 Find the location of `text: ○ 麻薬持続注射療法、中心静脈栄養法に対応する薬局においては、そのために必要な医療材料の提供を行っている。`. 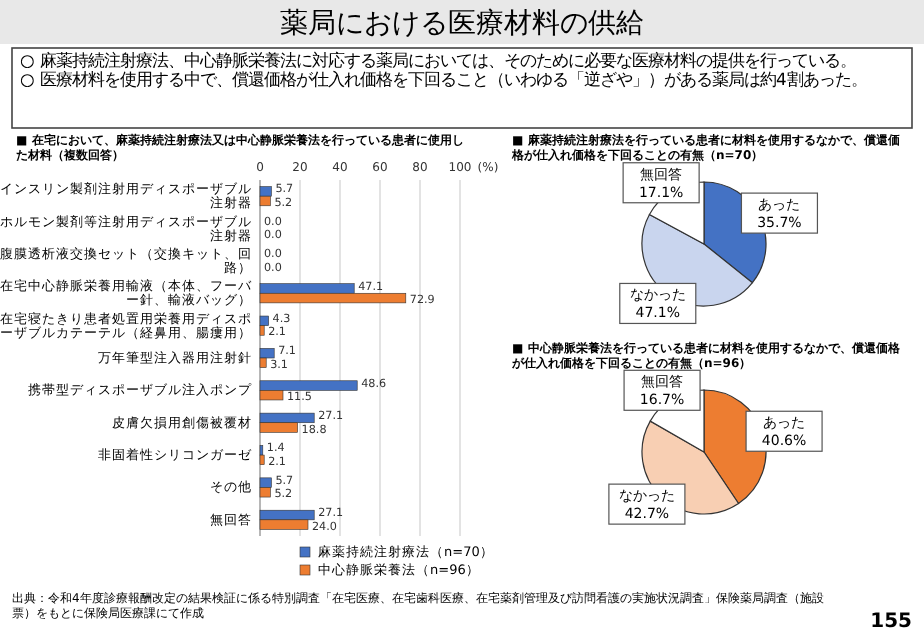

text: ○ 麻薬持続注射療法、中心静脈栄養法に対応する薬局においては、そのために必要な医療材料の提供を行っている。 is located at coordinates (438, 60).